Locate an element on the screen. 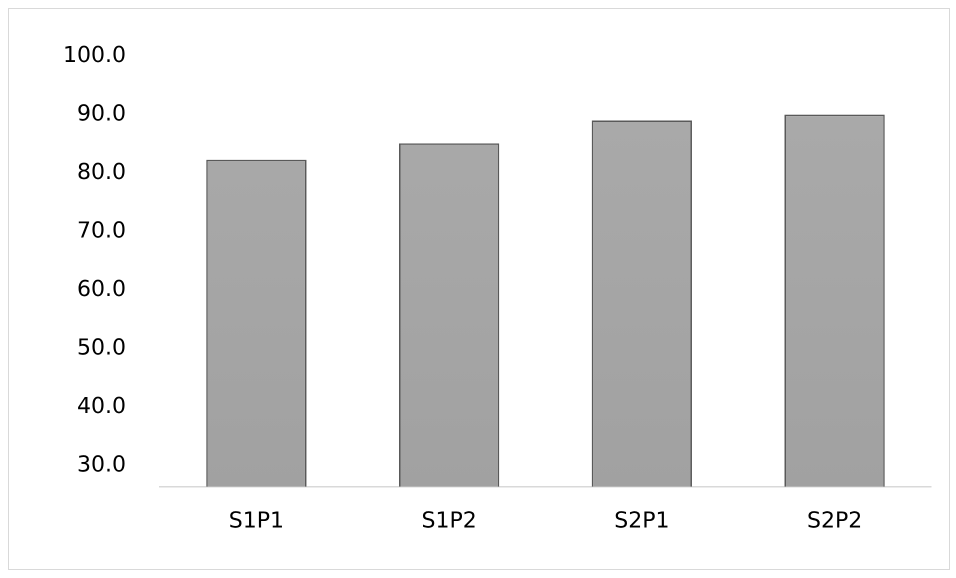 The image size is (956, 578). y-tick-label: 100.0 is located at coordinates (94, 55).